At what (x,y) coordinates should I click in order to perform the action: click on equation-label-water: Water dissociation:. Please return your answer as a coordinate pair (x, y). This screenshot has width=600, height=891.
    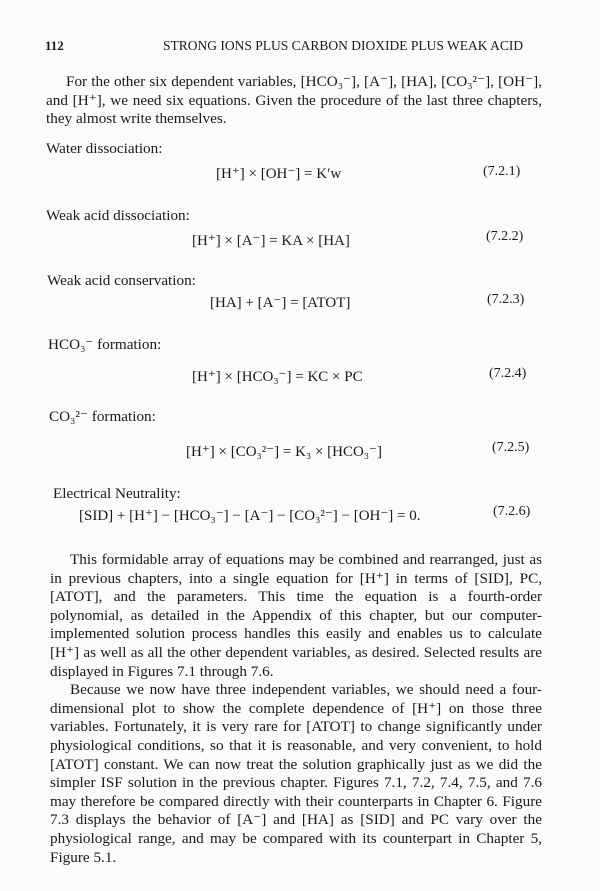
    Looking at the image, I should click on (104, 148).